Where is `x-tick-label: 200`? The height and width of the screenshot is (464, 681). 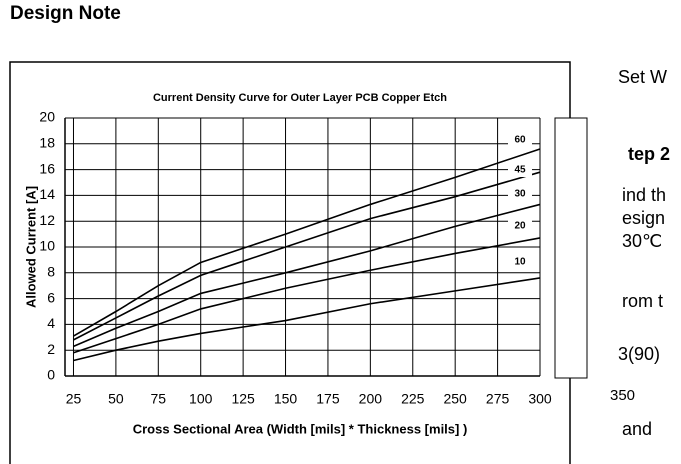
x-tick-label: 200 is located at coordinates (371, 399).